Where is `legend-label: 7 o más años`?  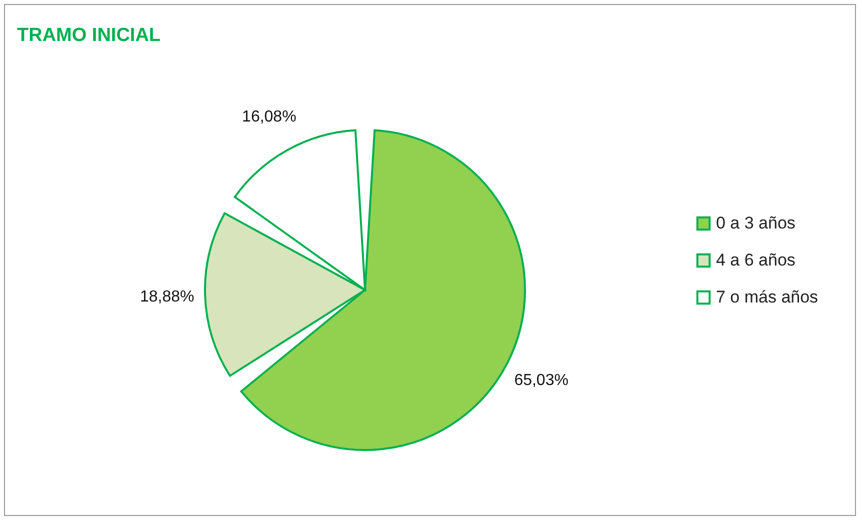
legend-label: 7 o más años is located at coordinates (767, 297).